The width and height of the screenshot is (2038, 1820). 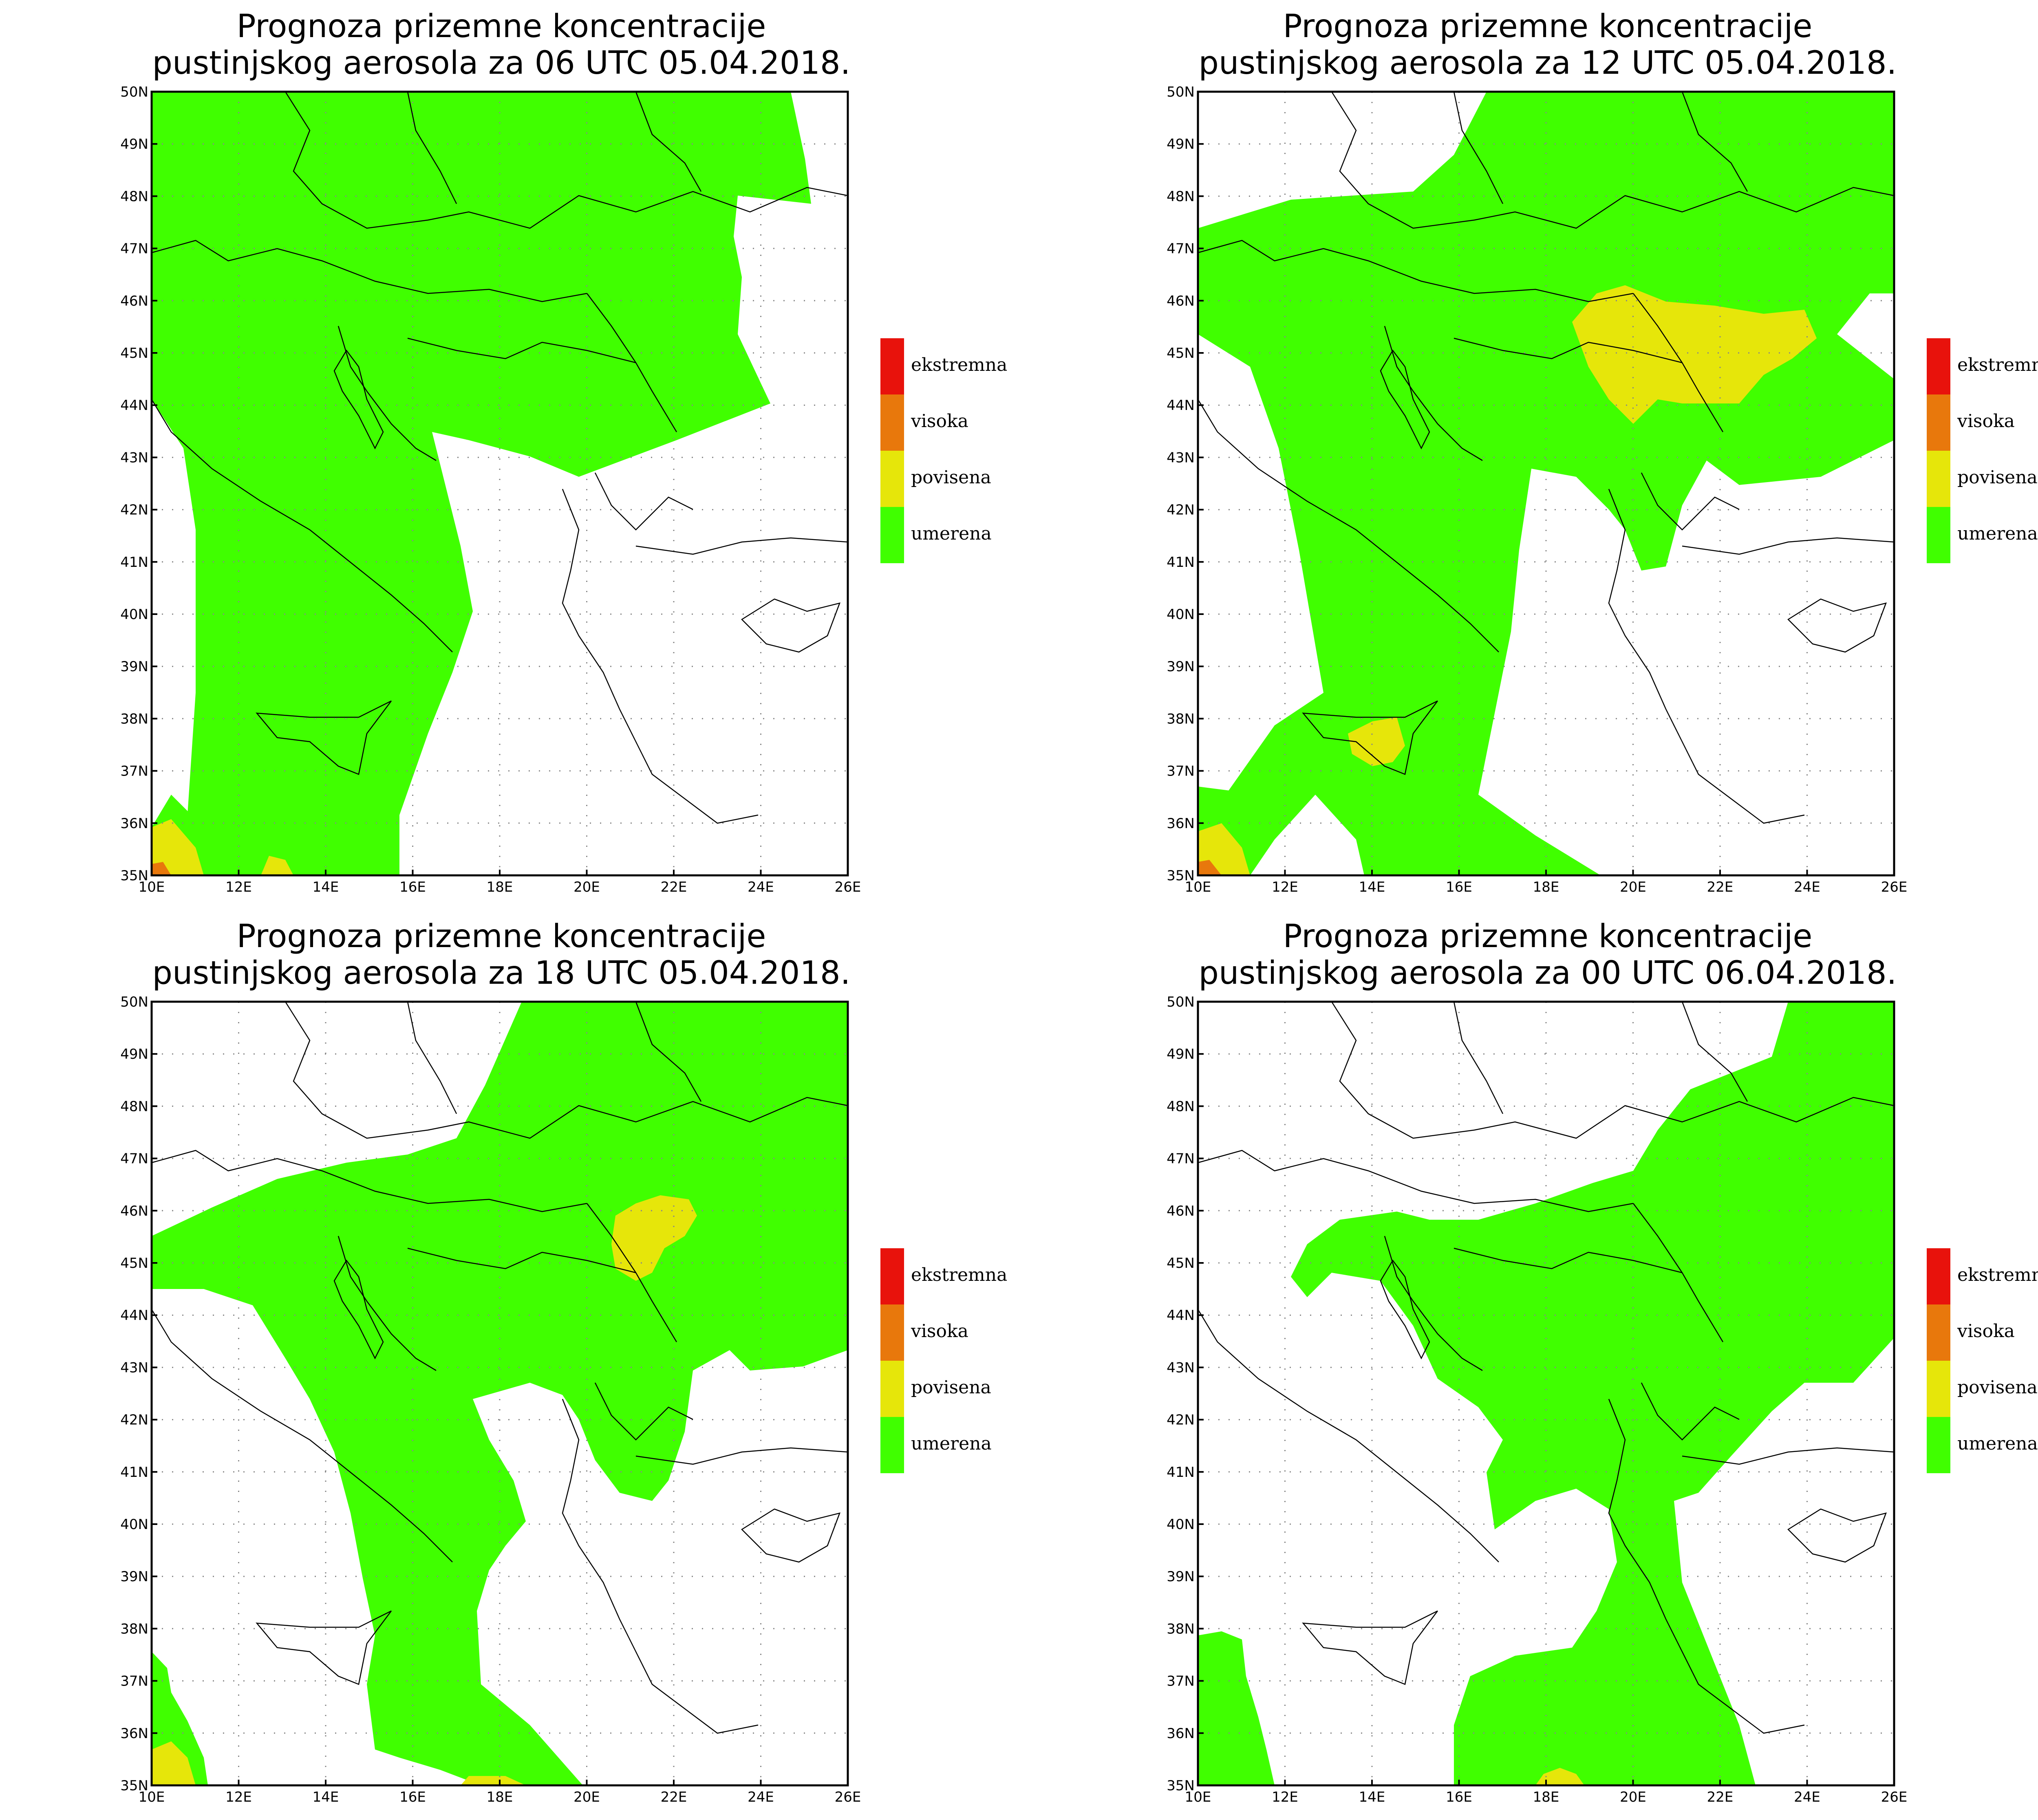 I want to click on legend-item: visoka, so click(x=1983, y=422).